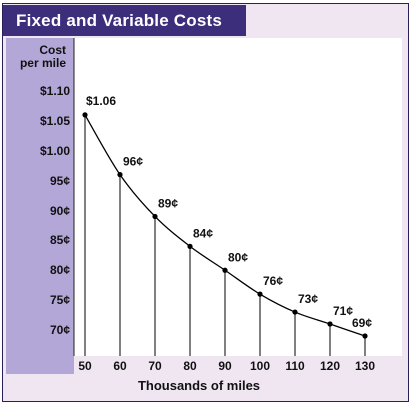 This screenshot has width=415, height=406. What do you see at coordinates (52, 50) in the screenshot?
I see `y-axis-label-line-1: Cost` at bounding box center [52, 50].